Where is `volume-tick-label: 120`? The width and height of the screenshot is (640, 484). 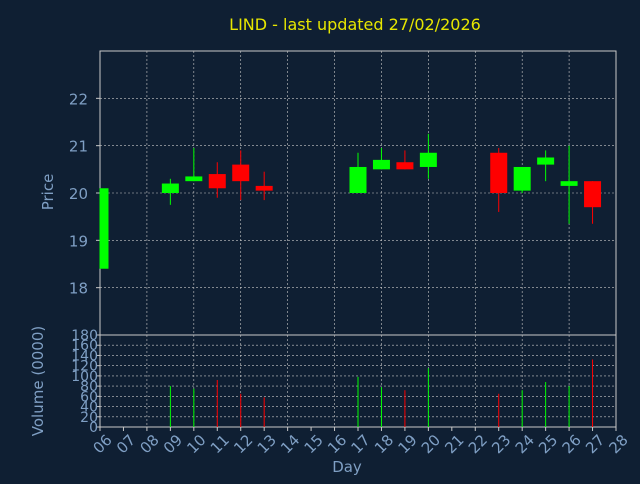 volume-tick-label: 120 is located at coordinates (84, 367).